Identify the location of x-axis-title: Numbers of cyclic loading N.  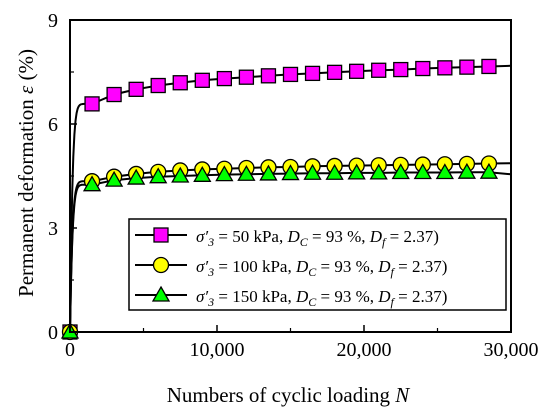
(289, 395).